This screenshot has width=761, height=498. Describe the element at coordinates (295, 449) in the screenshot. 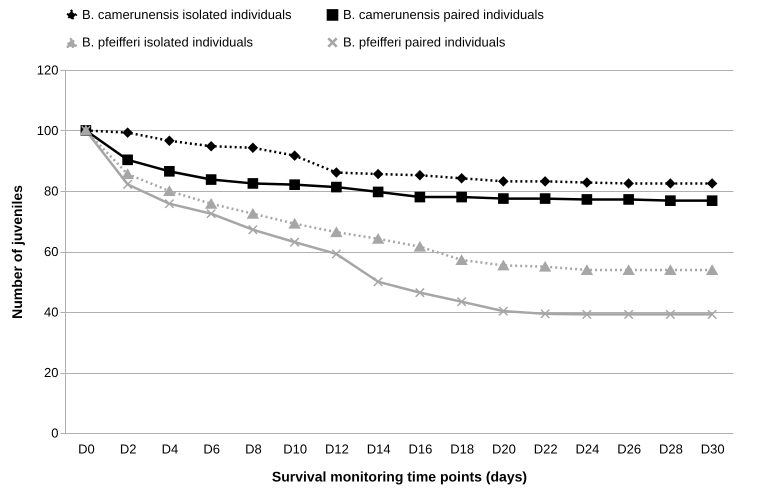

I see `x-tick-label: D10` at that location.